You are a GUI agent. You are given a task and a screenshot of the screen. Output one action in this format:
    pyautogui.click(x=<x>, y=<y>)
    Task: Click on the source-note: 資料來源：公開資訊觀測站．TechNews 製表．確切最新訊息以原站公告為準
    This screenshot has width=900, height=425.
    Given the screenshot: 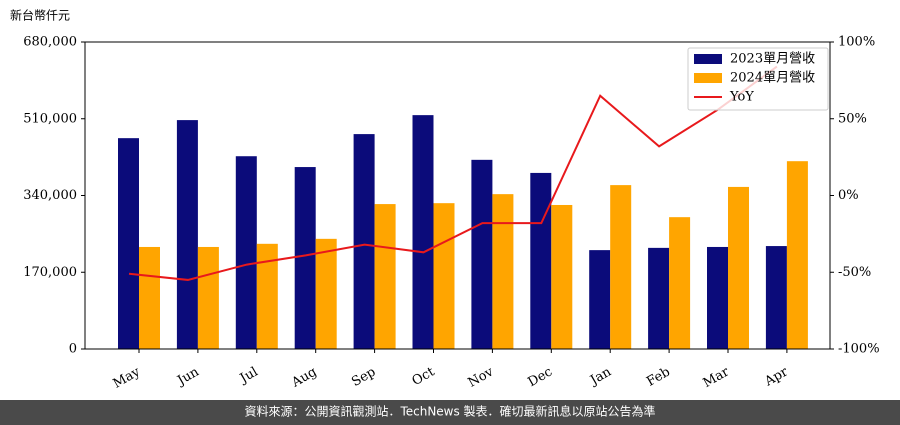 What is the action you would take?
    pyautogui.click(x=449, y=411)
    